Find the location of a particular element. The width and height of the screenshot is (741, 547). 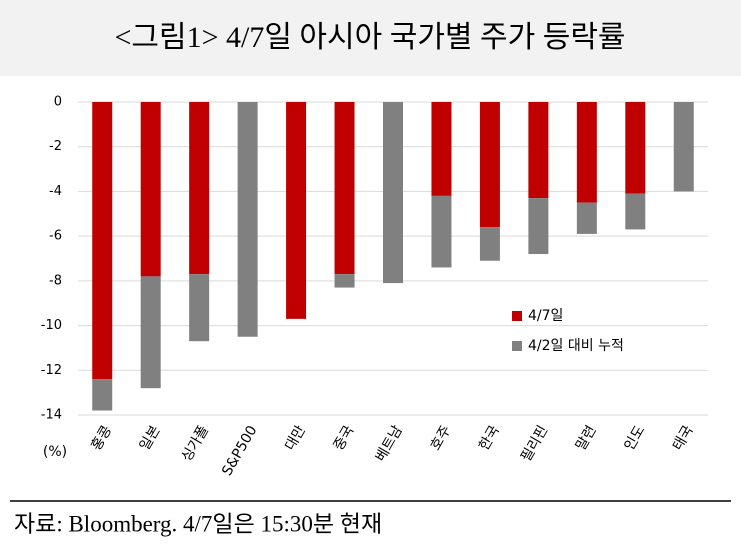

x-tick-label: 인도 is located at coordinates (634, 438).